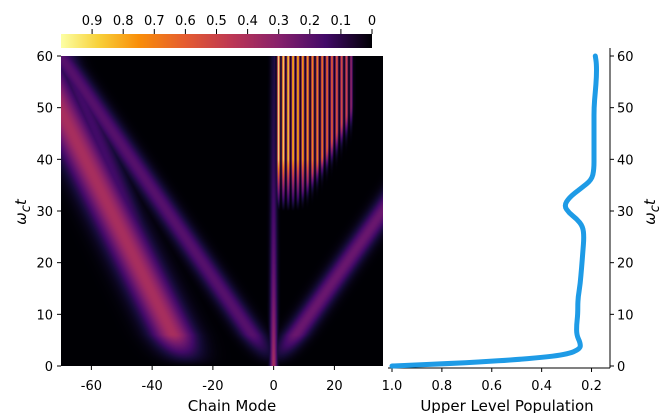 Image resolution: width=671 pixels, height=413 pixels. What do you see at coordinates (44, 315) in the screenshot?
I see `heatmap-y-tick-label: 10` at bounding box center [44, 315].